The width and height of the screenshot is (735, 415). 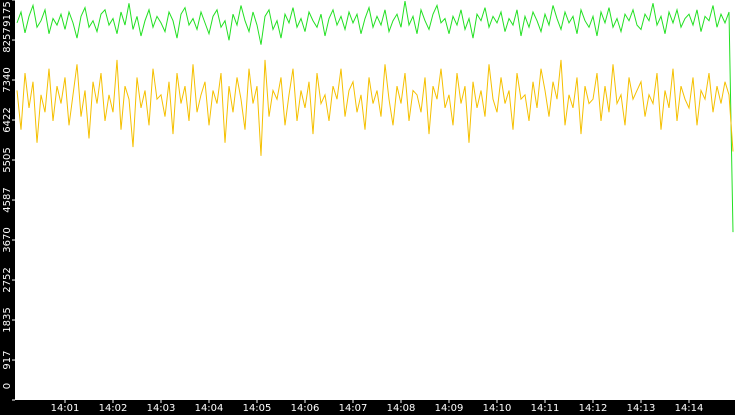 What do you see at coordinates (7, 13) in the screenshot?
I see `y-tick-label: 9175` at bounding box center [7, 13].